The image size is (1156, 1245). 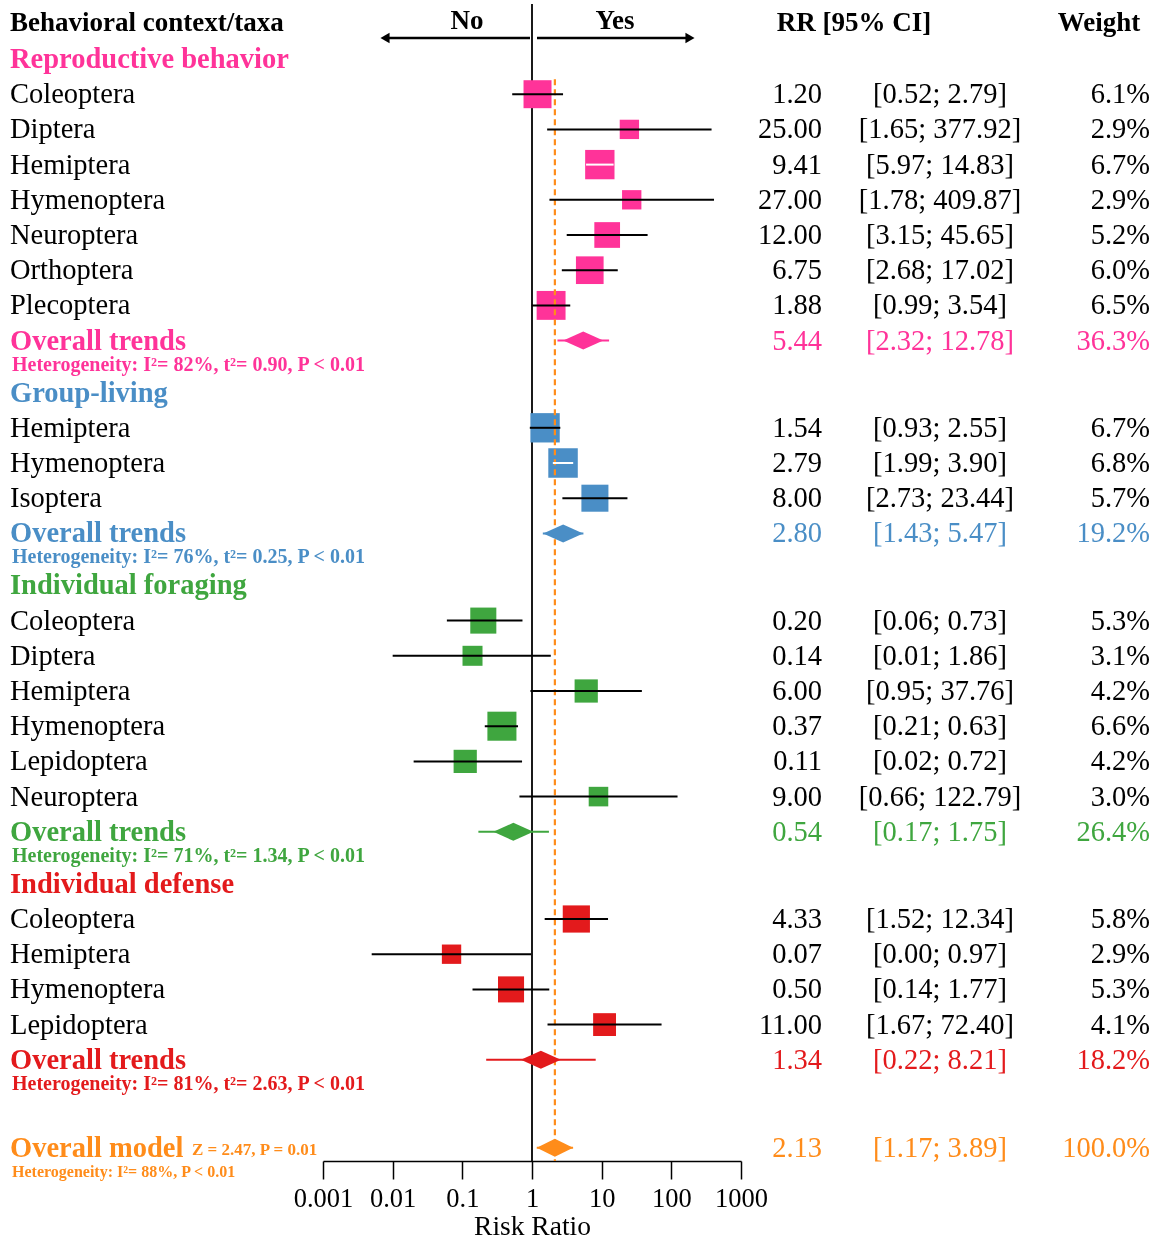 I want to click on text: 9.00 [0.66; 122.79] 3.0%, so click(x=961, y=796).